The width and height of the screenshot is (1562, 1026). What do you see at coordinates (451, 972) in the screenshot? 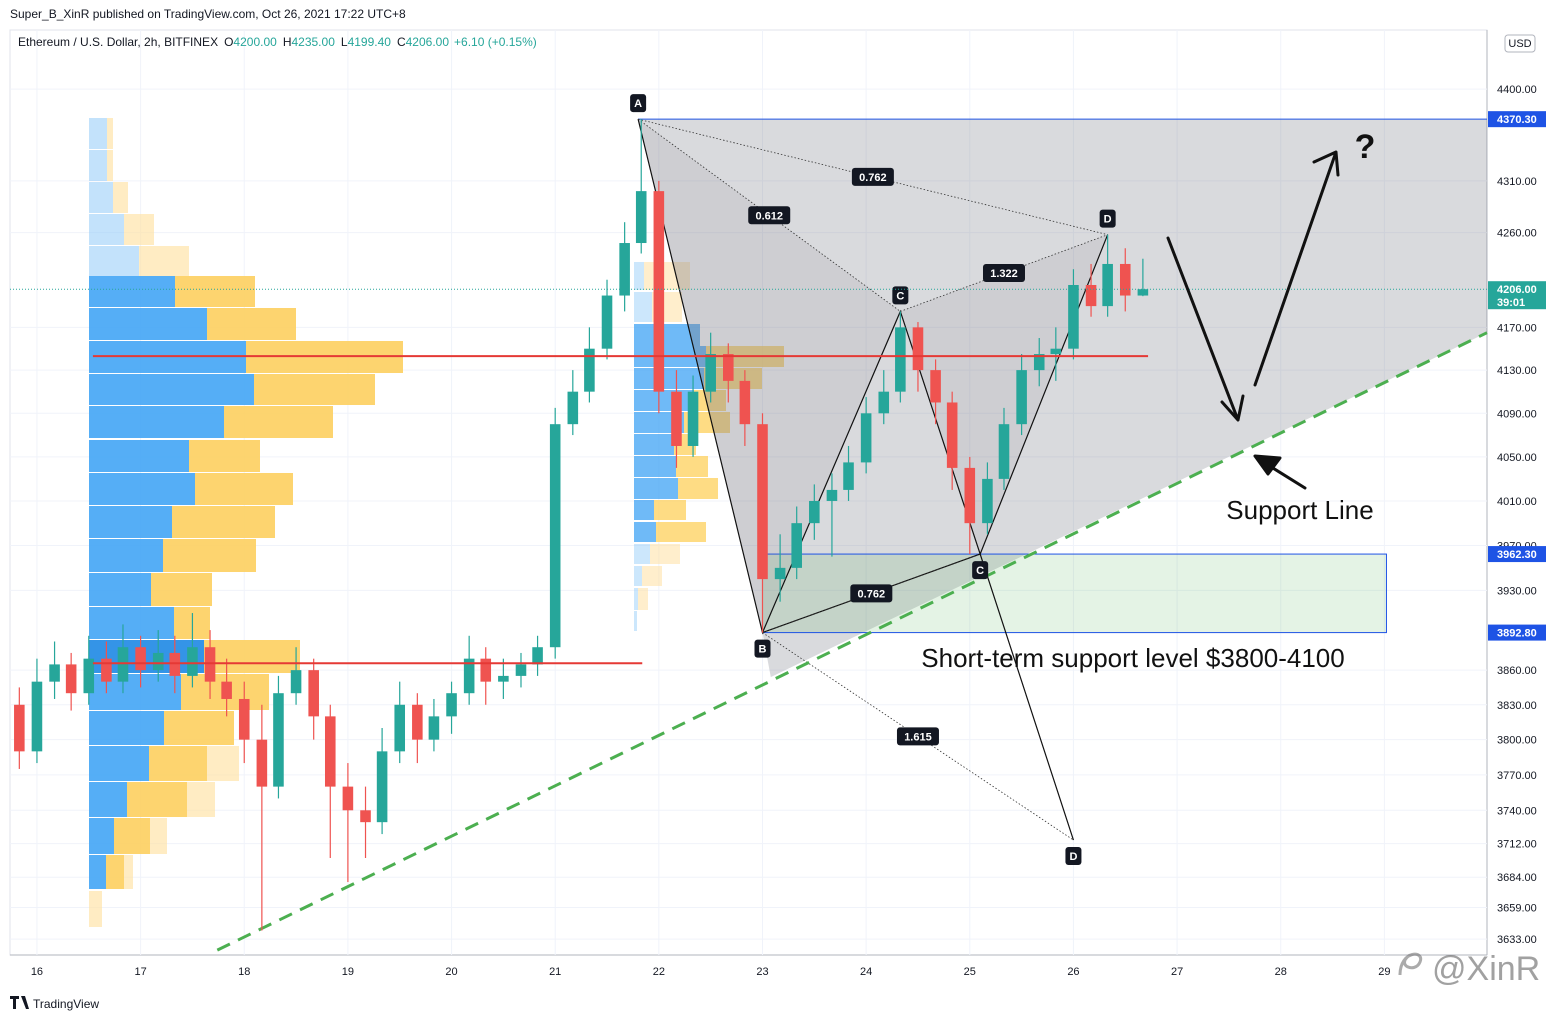
I see `x-tick-label: 20` at bounding box center [451, 972].